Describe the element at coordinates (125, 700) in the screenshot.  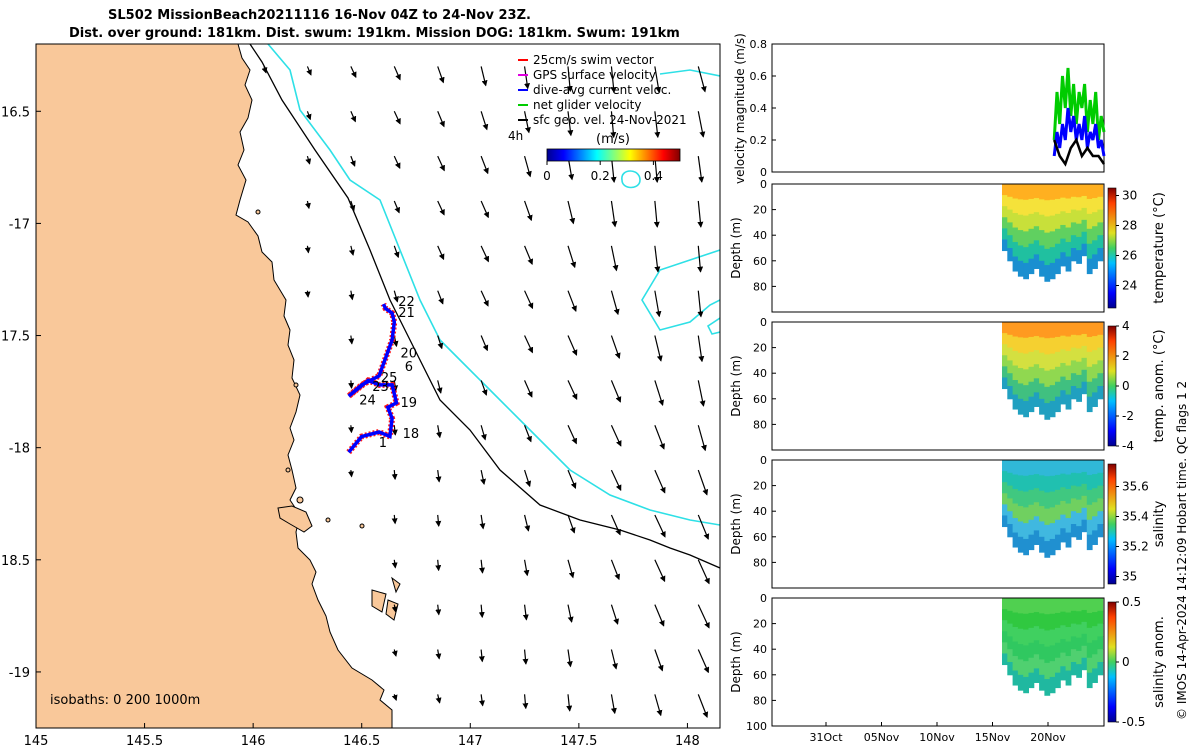
I see `isobath-label: isobaths: 0 200 1000m` at that location.